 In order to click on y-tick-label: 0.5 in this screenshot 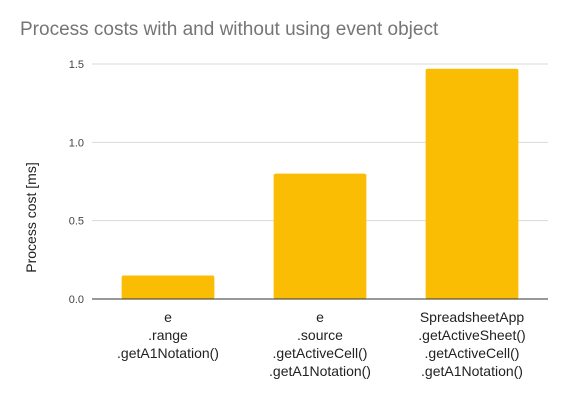, I will do `click(76, 222)`.